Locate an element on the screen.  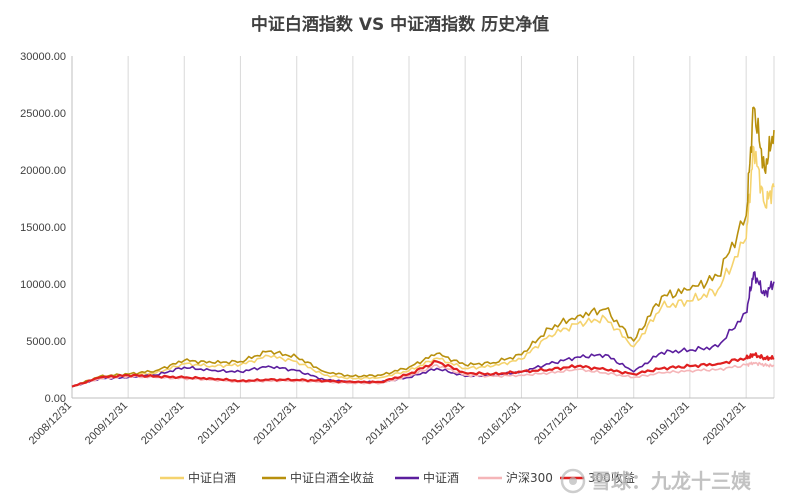
x-tick-label: 2016/12/31 is located at coordinates (499, 423).